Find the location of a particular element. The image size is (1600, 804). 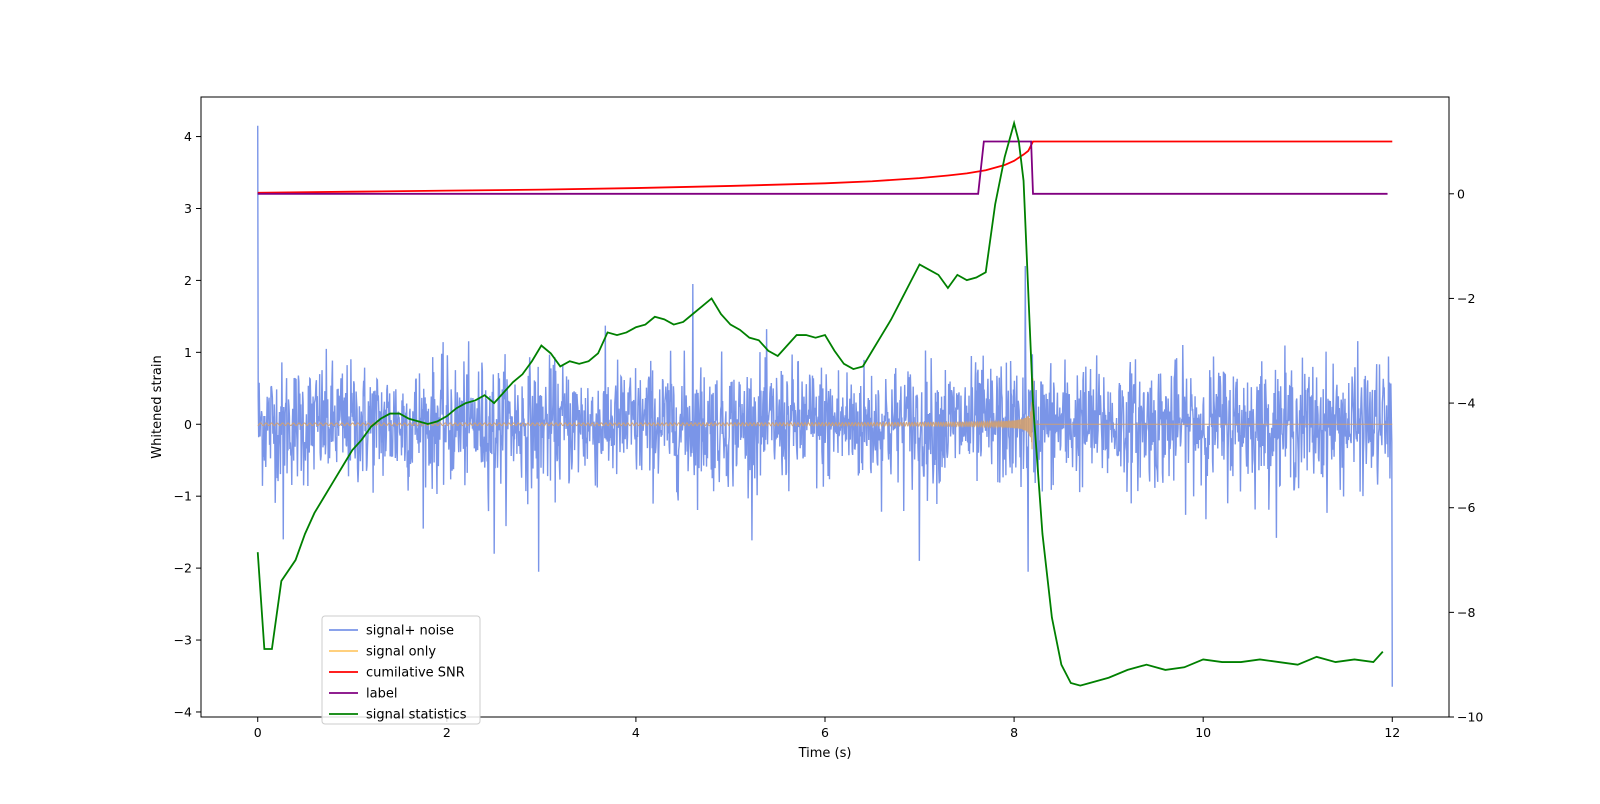

y-axis-label: Whitened strain is located at coordinates (157, 406).